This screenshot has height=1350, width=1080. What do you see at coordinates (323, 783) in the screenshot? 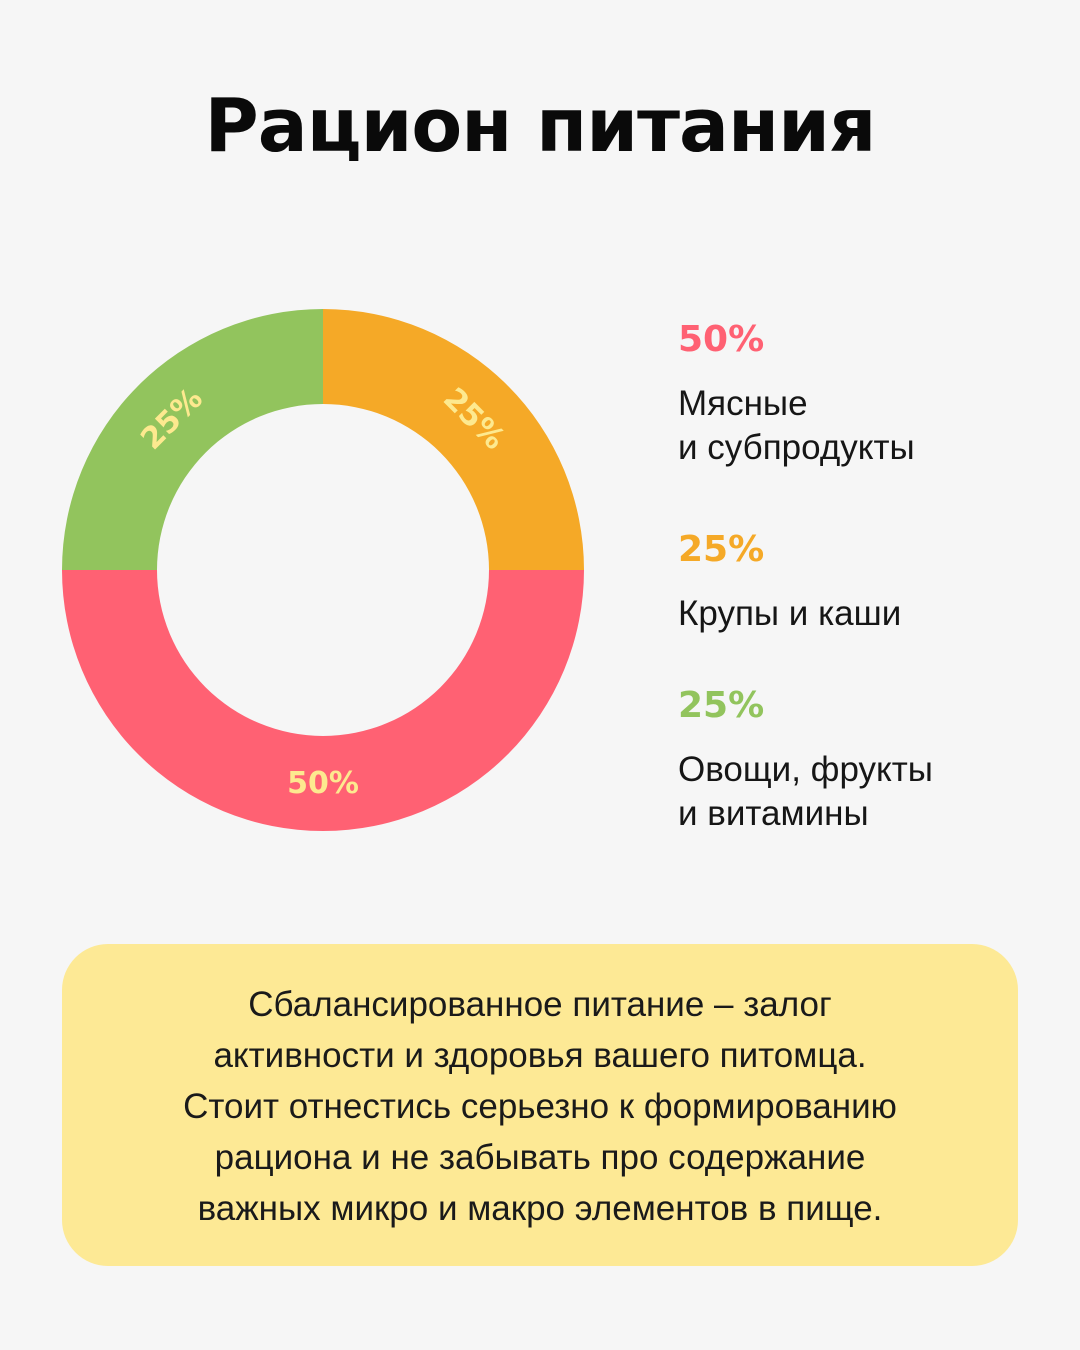
I see `slice-label-meat: 50%` at bounding box center [323, 783].